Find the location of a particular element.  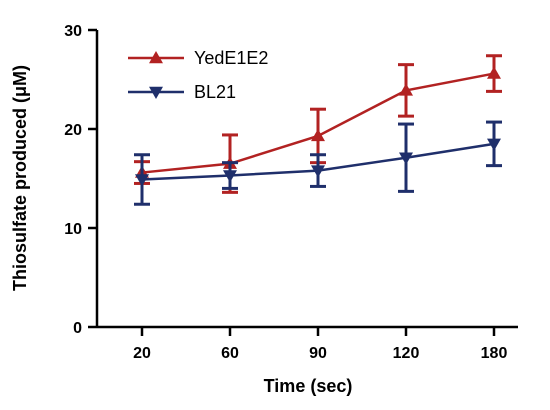

x-tick-label: 60 is located at coordinates (230, 353).